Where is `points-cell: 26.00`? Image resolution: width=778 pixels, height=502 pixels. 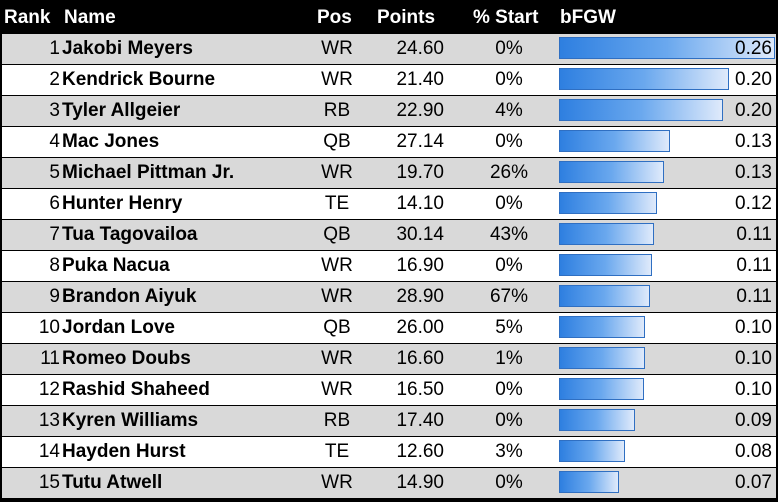 points-cell: 26.00 is located at coordinates (420, 327).